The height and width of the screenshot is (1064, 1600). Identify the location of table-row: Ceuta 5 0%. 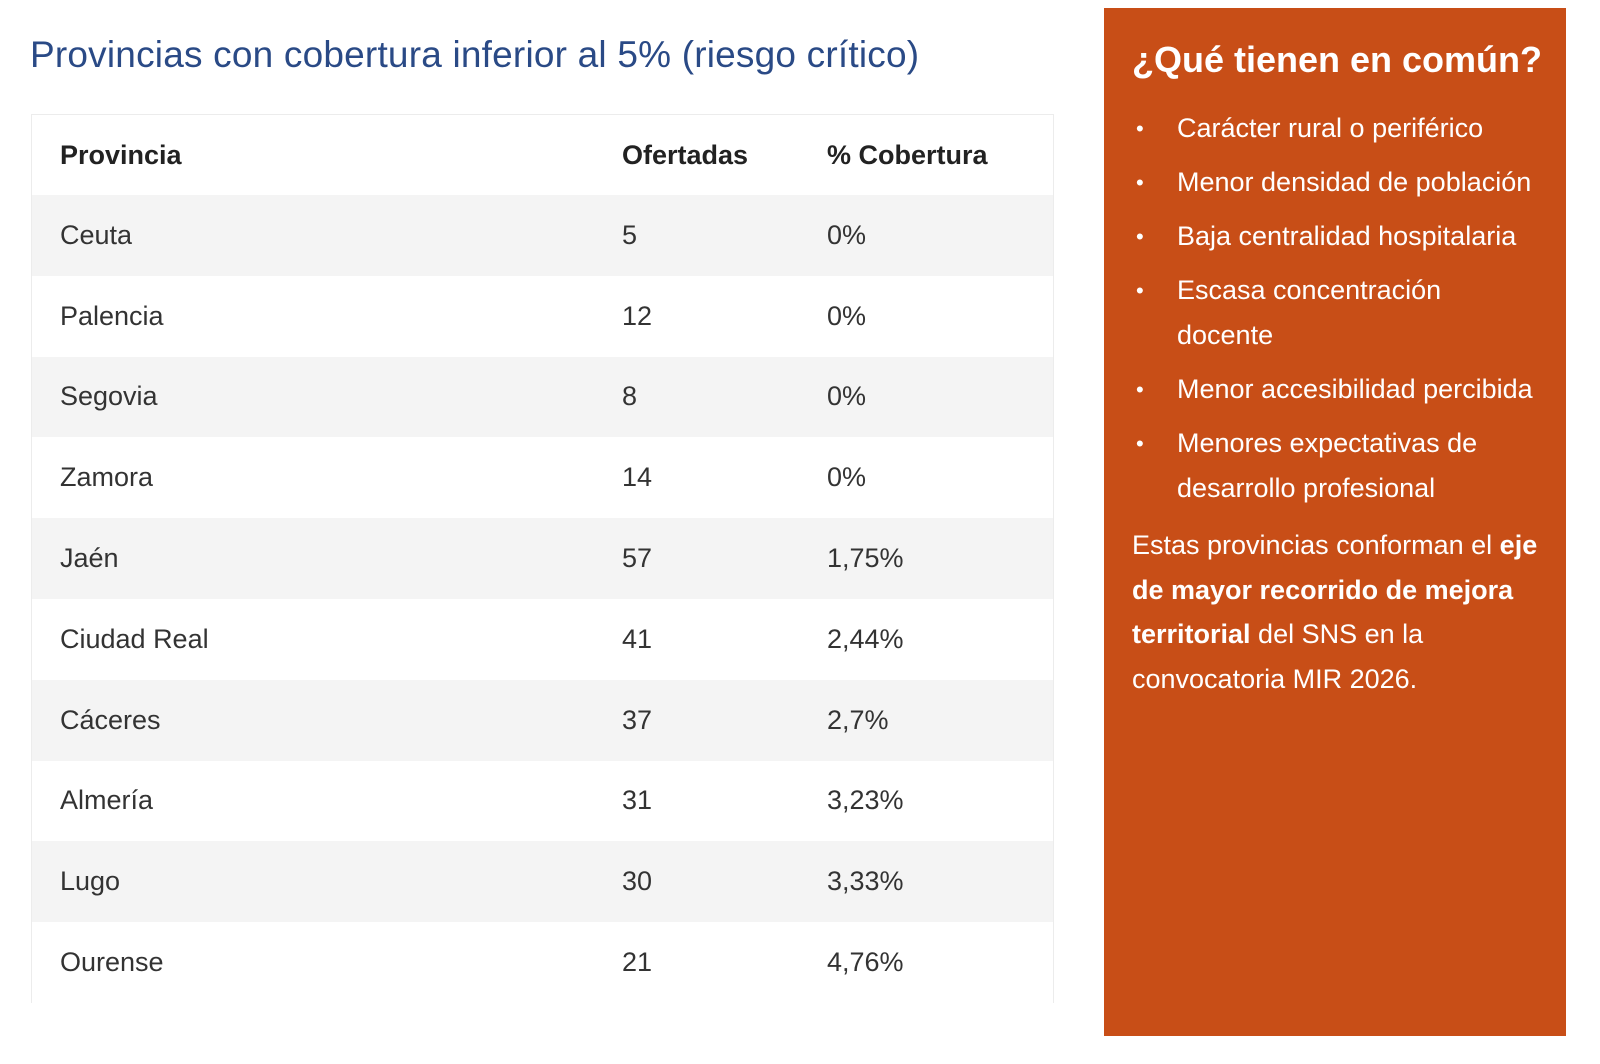
(542, 235).